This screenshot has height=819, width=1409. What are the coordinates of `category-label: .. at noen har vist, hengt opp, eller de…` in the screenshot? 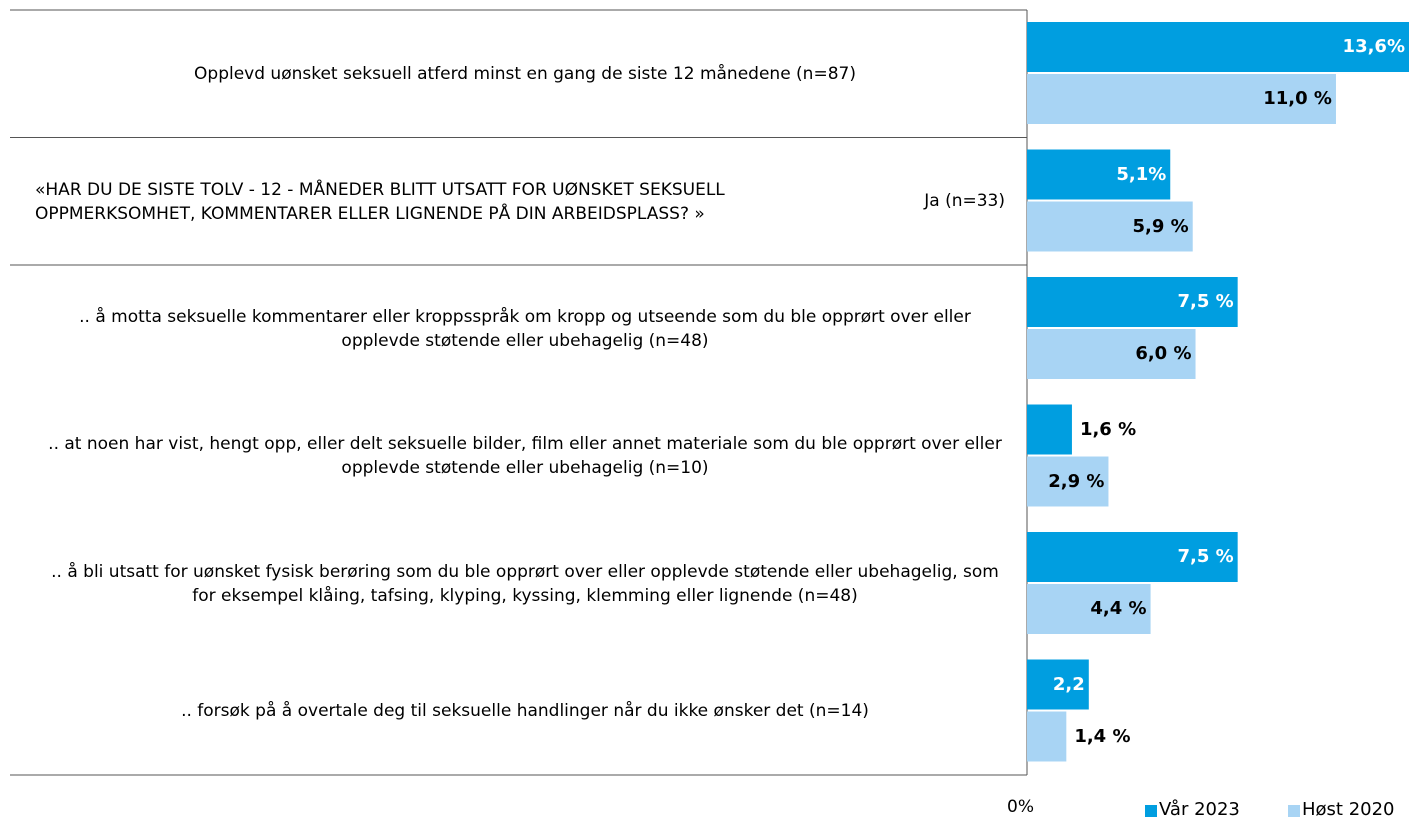 It's located at (525, 456).